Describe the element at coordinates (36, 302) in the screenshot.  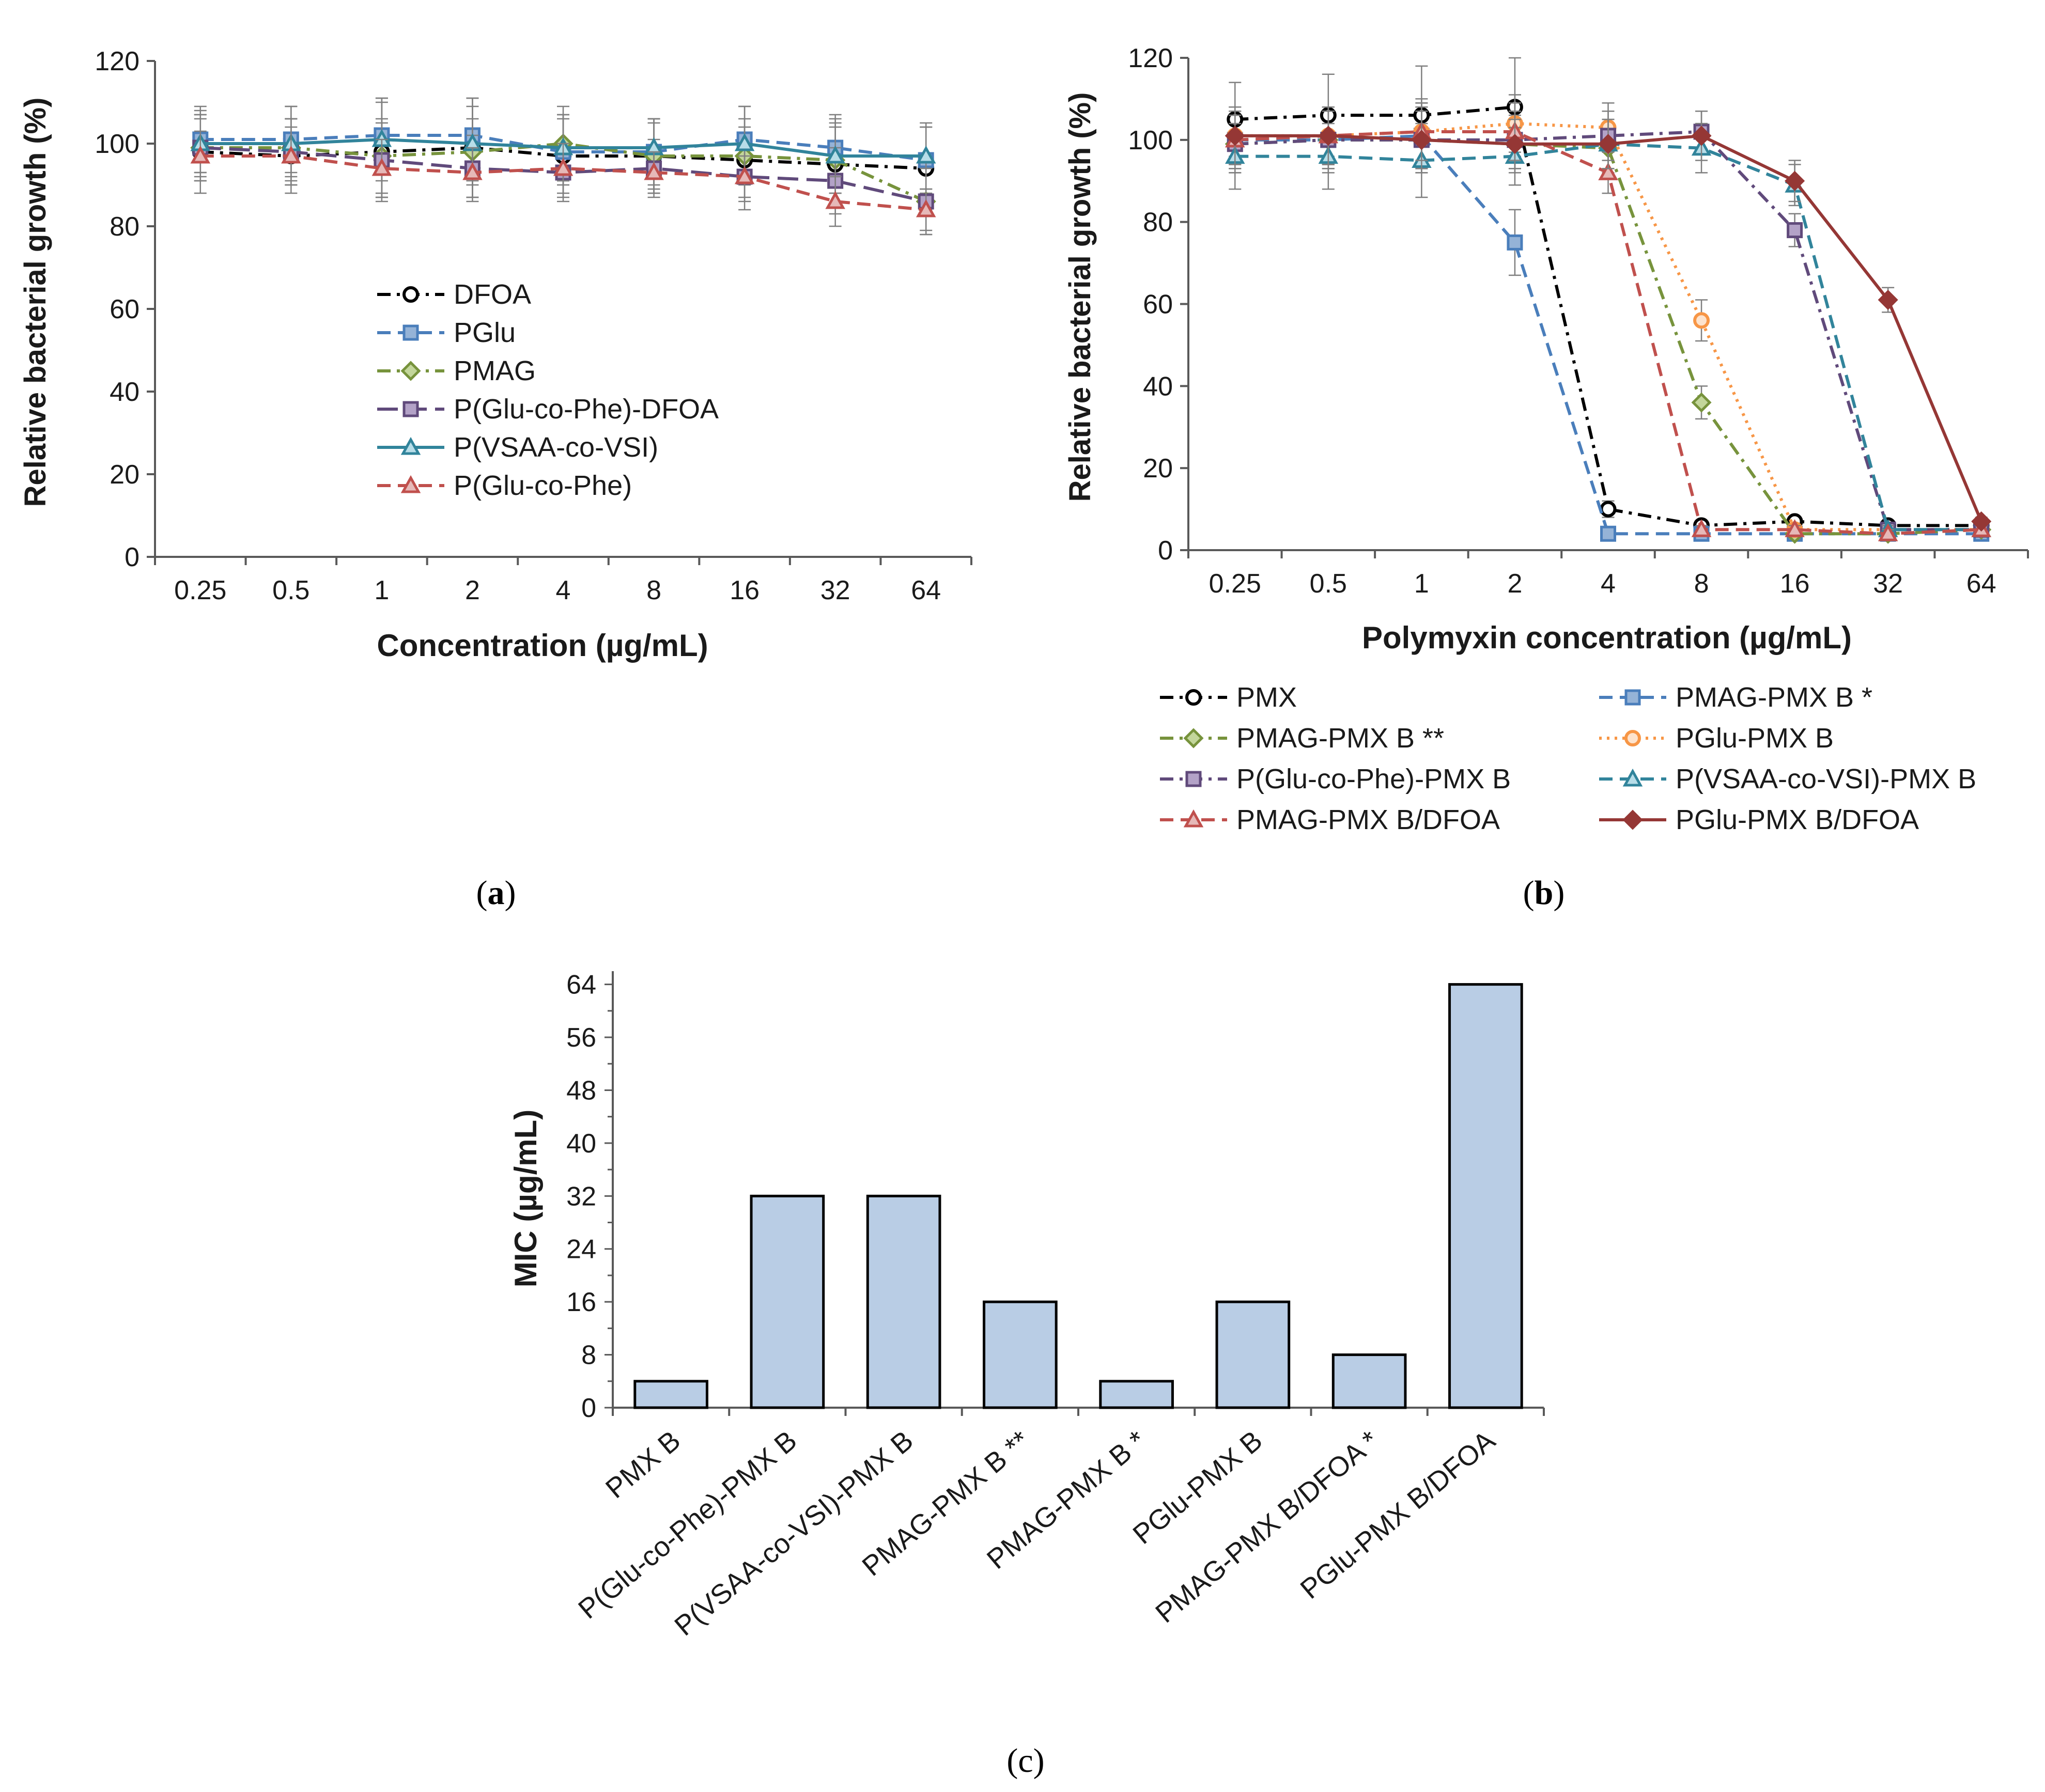
I see `chart-a-ylabel: Relative bacterial growth (%)` at that location.